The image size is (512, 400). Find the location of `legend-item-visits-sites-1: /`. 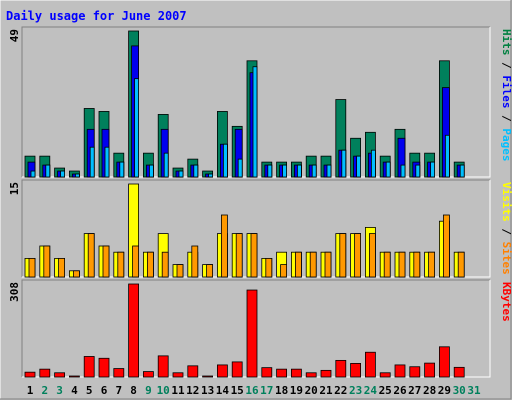

legend-item-visits-sites-1: / is located at coordinates (506, 232).